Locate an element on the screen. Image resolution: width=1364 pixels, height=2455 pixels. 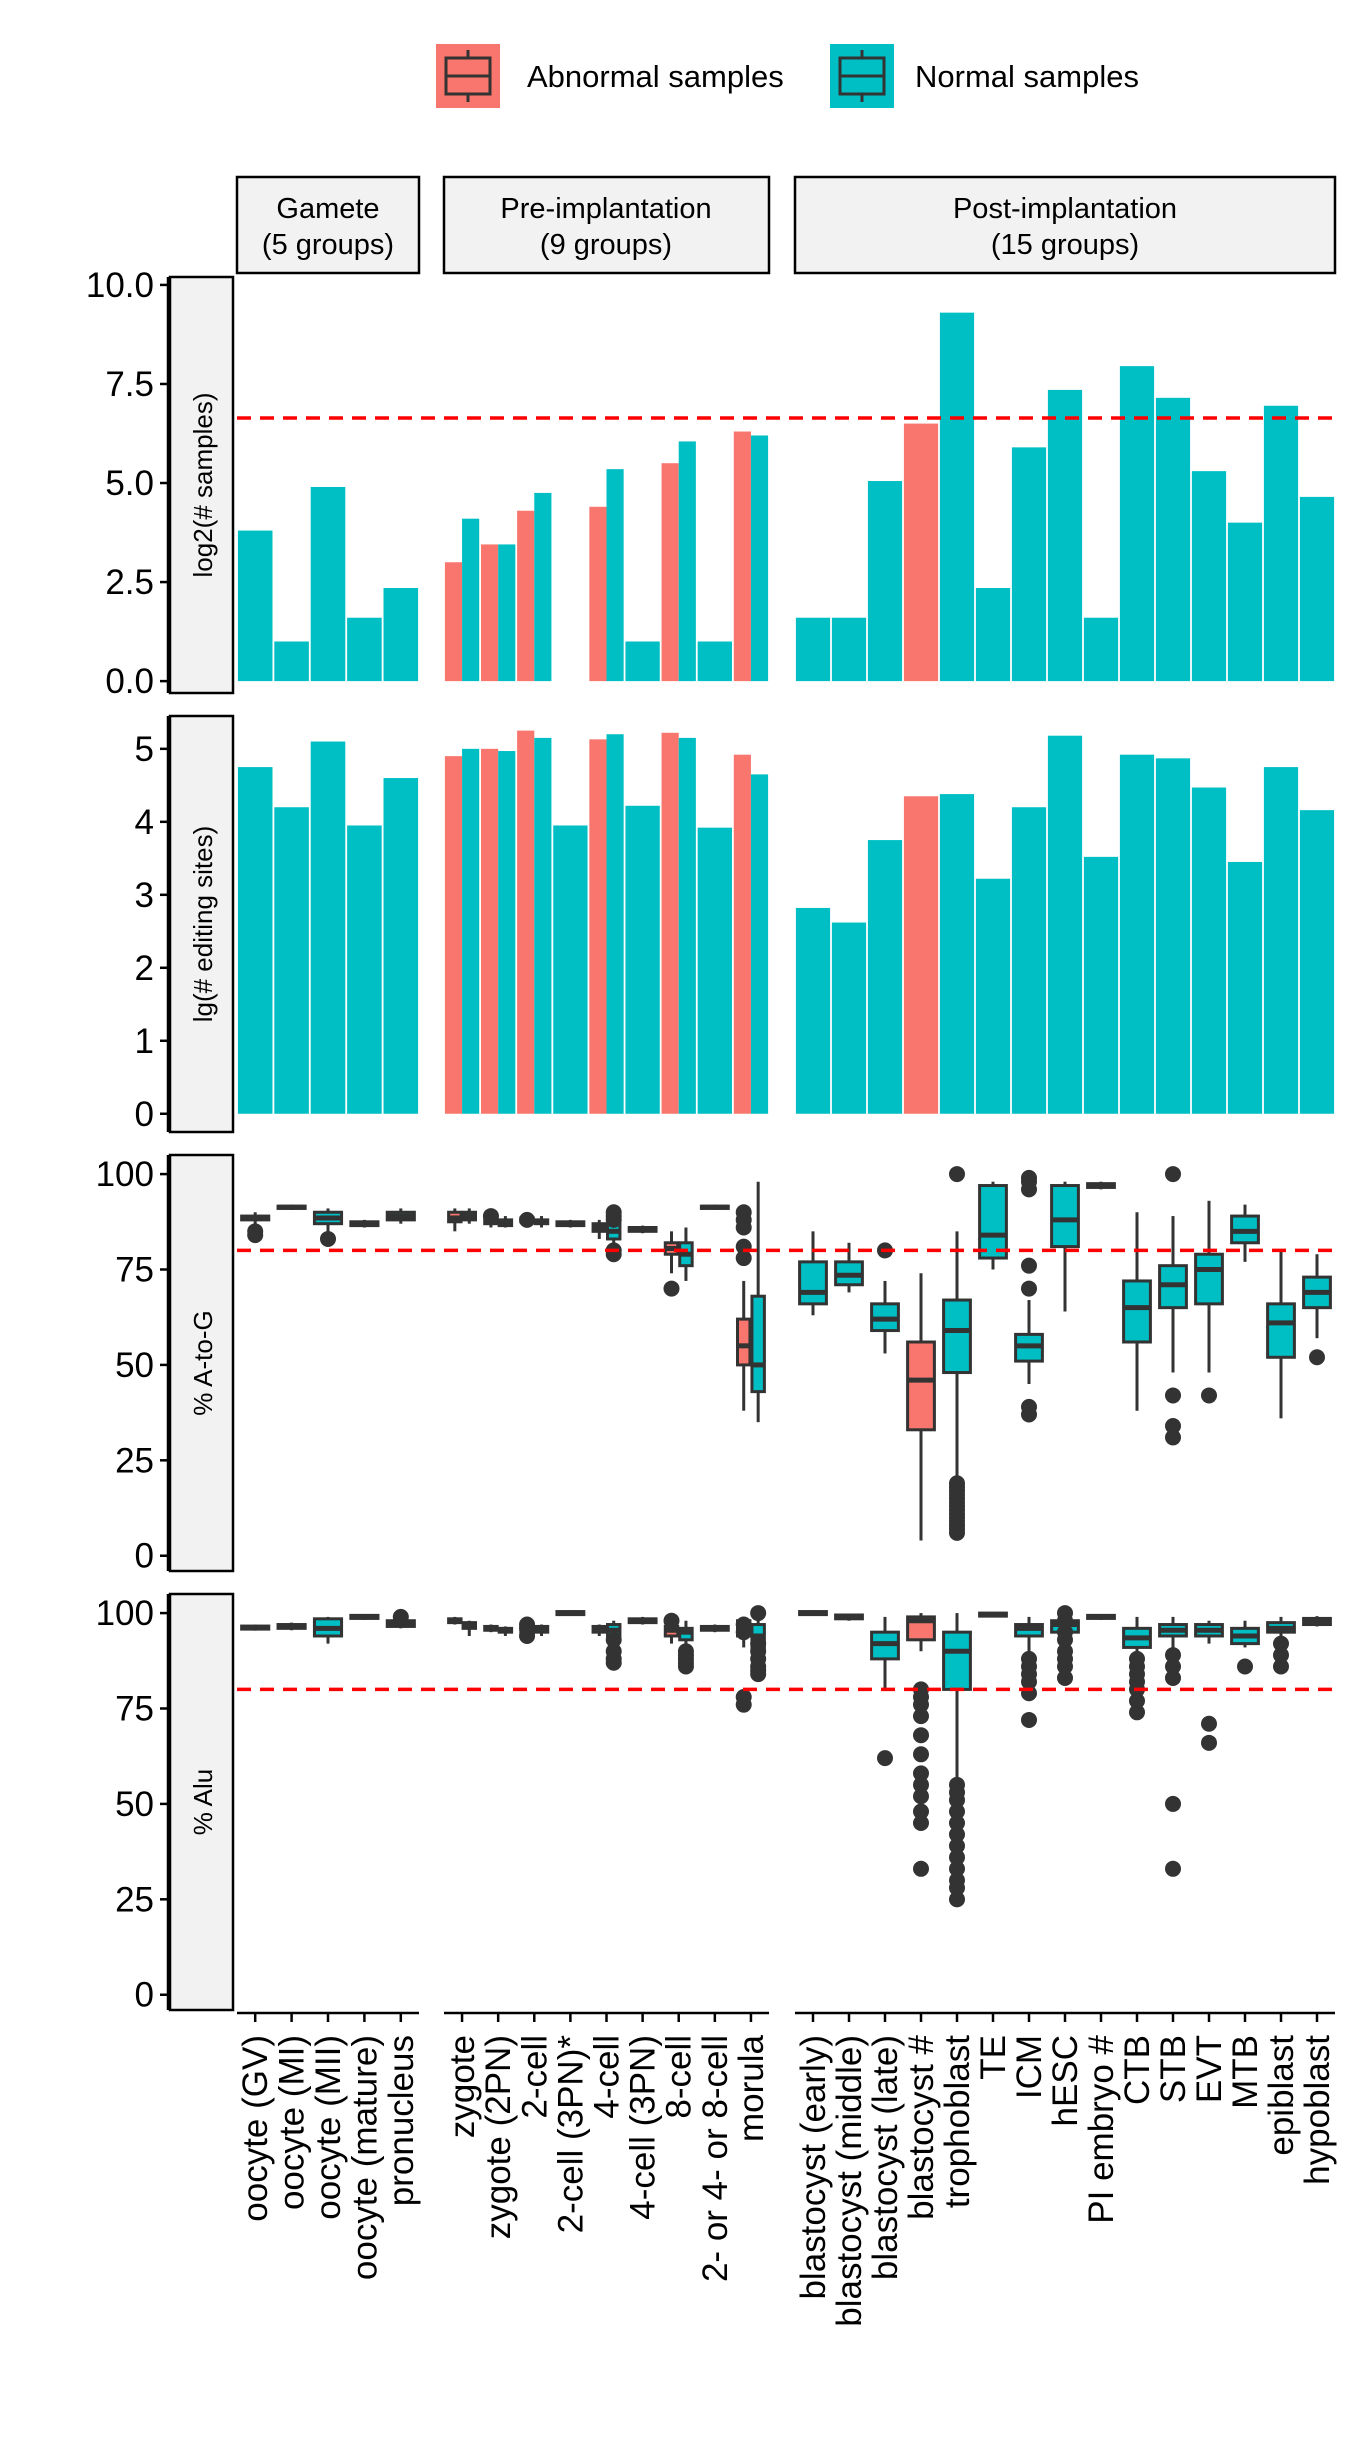
x-tick-label: CTB is located at coordinates (1137, 2070).